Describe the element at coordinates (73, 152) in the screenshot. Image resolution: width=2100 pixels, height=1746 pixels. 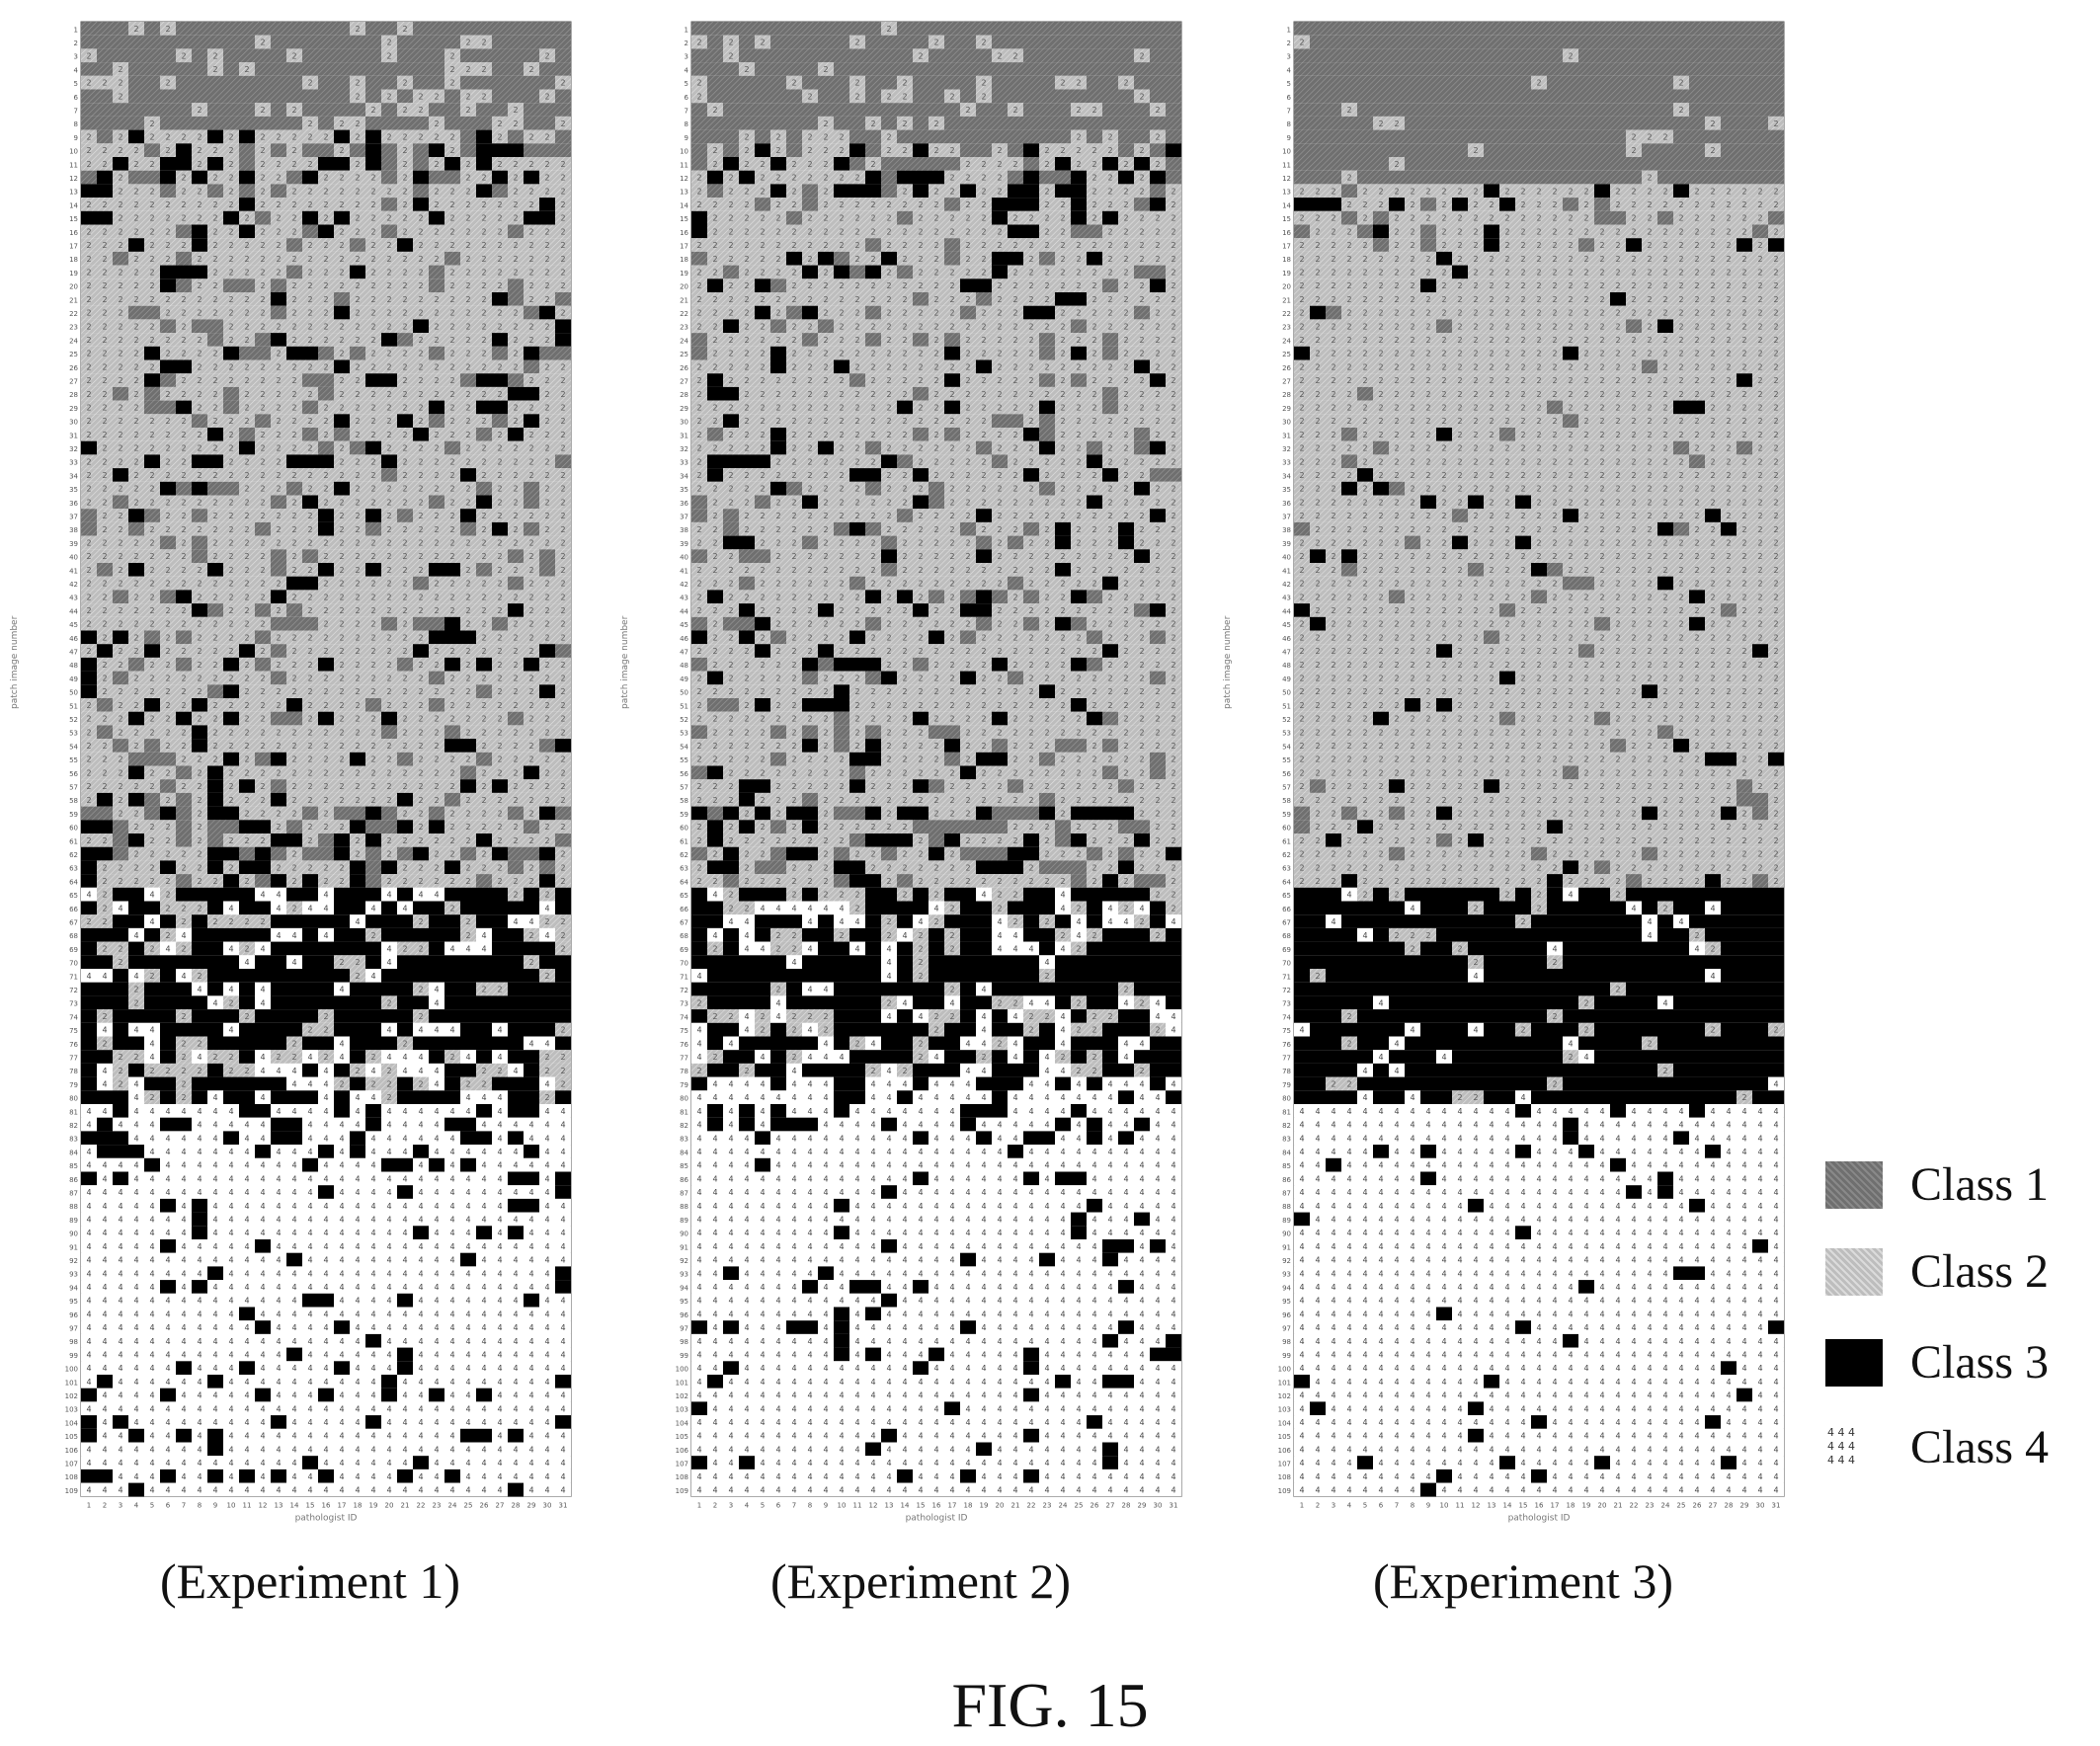
I see `y-tick-label: 10` at that location.